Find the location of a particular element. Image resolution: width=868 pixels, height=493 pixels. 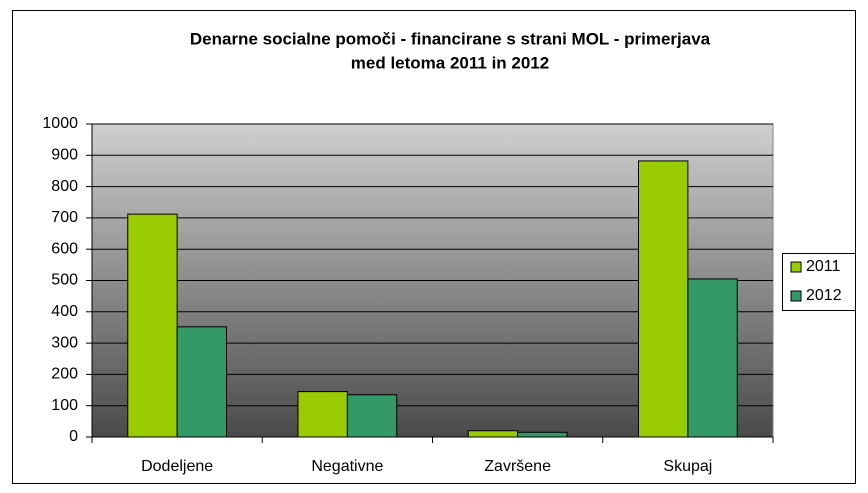

y-tick-label: 900 is located at coordinates (64, 155).